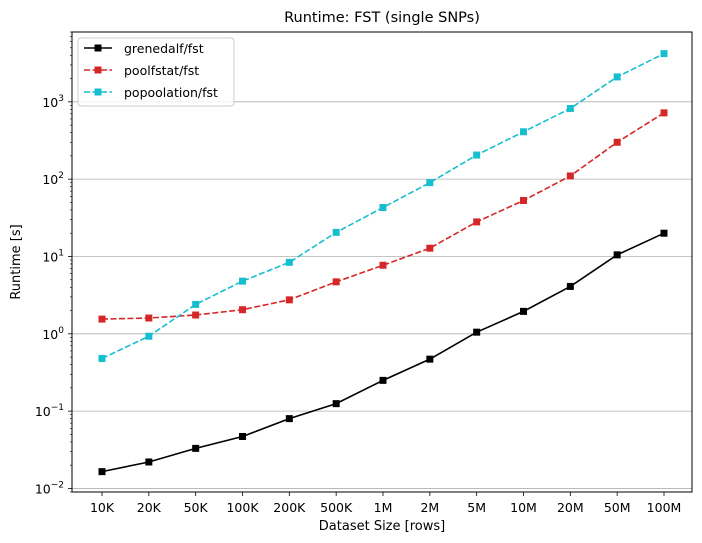  I want to click on x-tick-label: 1M, so click(383, 507).